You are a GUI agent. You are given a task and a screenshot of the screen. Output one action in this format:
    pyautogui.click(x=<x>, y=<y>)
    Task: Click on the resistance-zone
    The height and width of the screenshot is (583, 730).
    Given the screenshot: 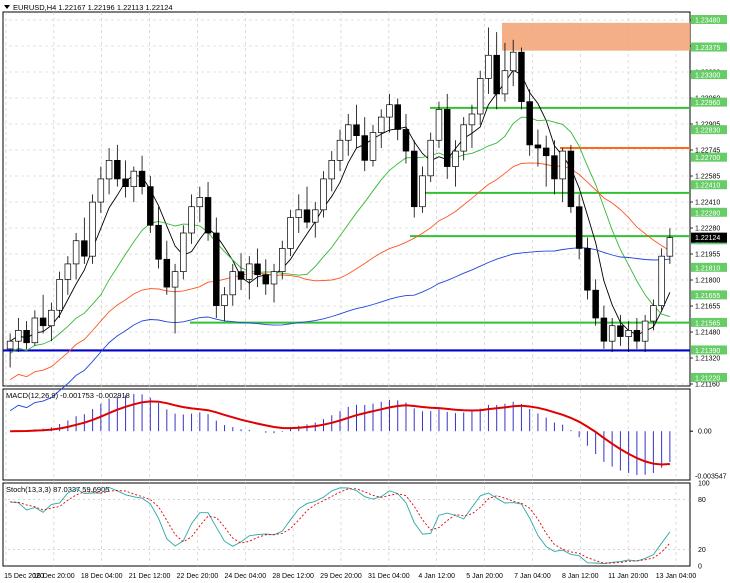 What is the action you would take?
    pyautogui.click(x=596, y=36)
    